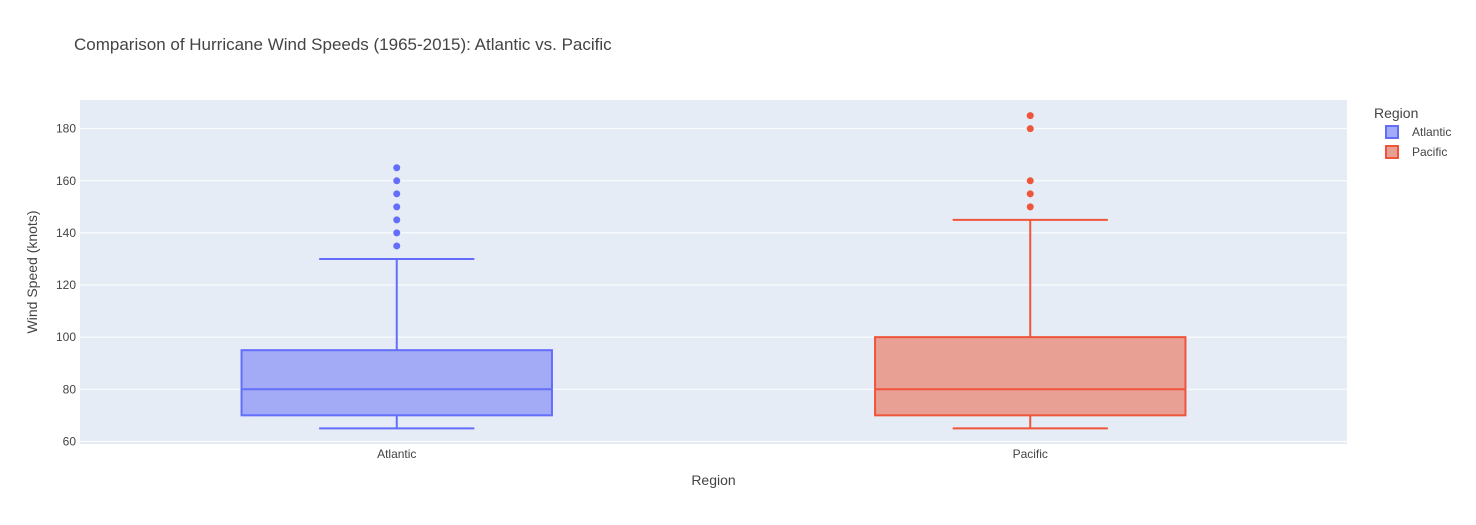 The height and width of the screenshot is (525, 1476). I want to click on x-tick-label: Pacific, so click(1030, 454).